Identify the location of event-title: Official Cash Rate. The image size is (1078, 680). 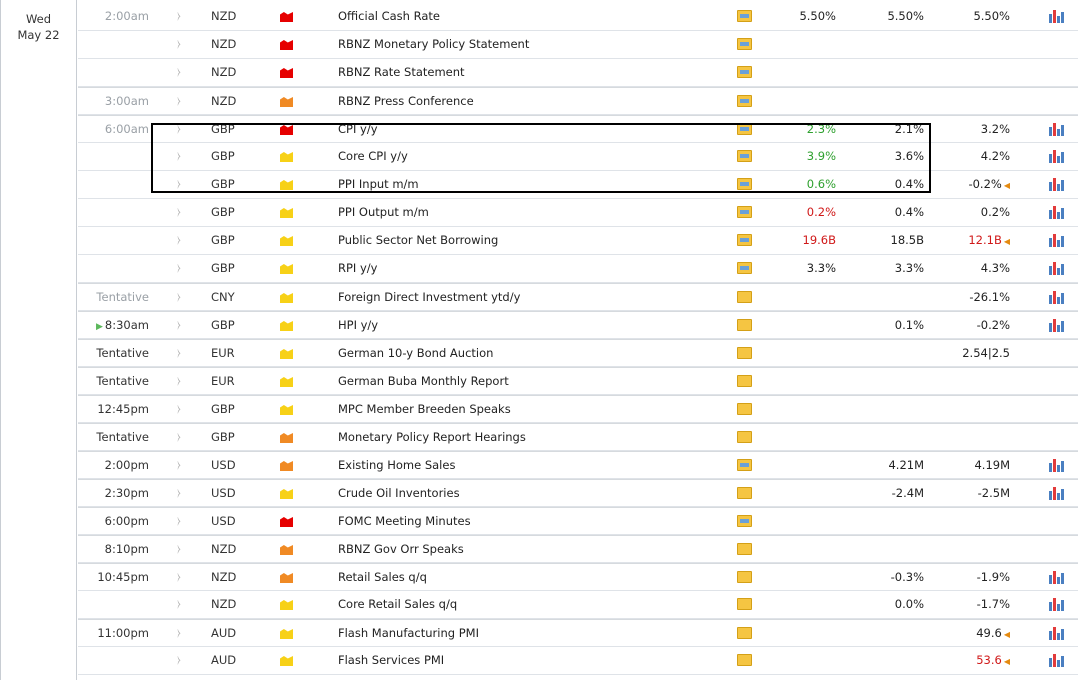
(389, 16).